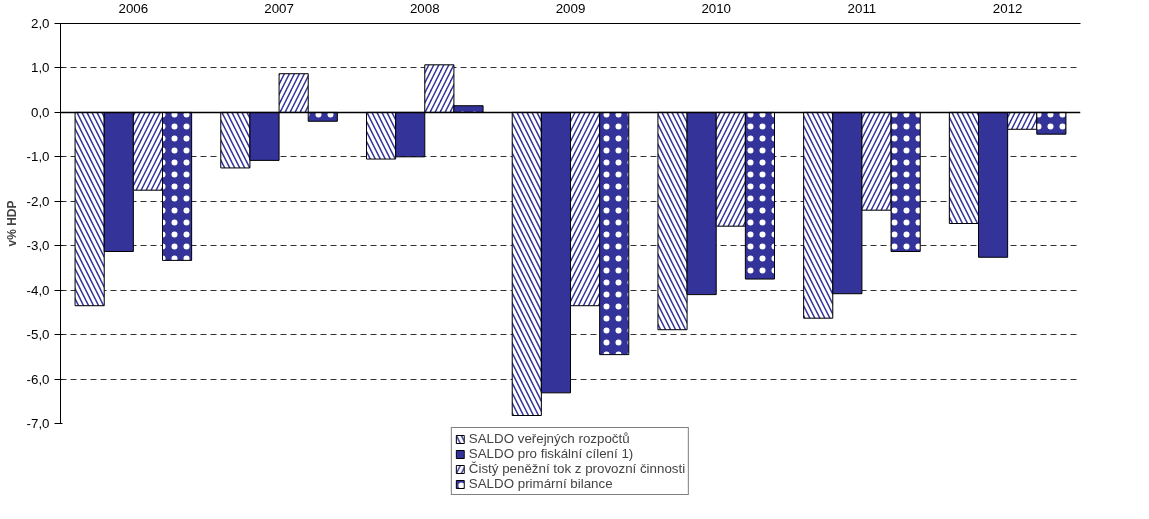  What do you see at coordinates (862, 8) in the screenshot?
I see `x-tick-label: 2011` at bounding box center [862, 8].